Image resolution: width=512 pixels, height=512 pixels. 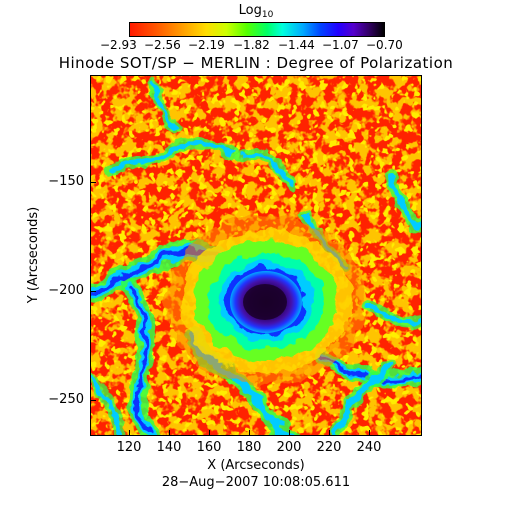 I want to click on y-tick-label: −200, so click(x=66, y=290).